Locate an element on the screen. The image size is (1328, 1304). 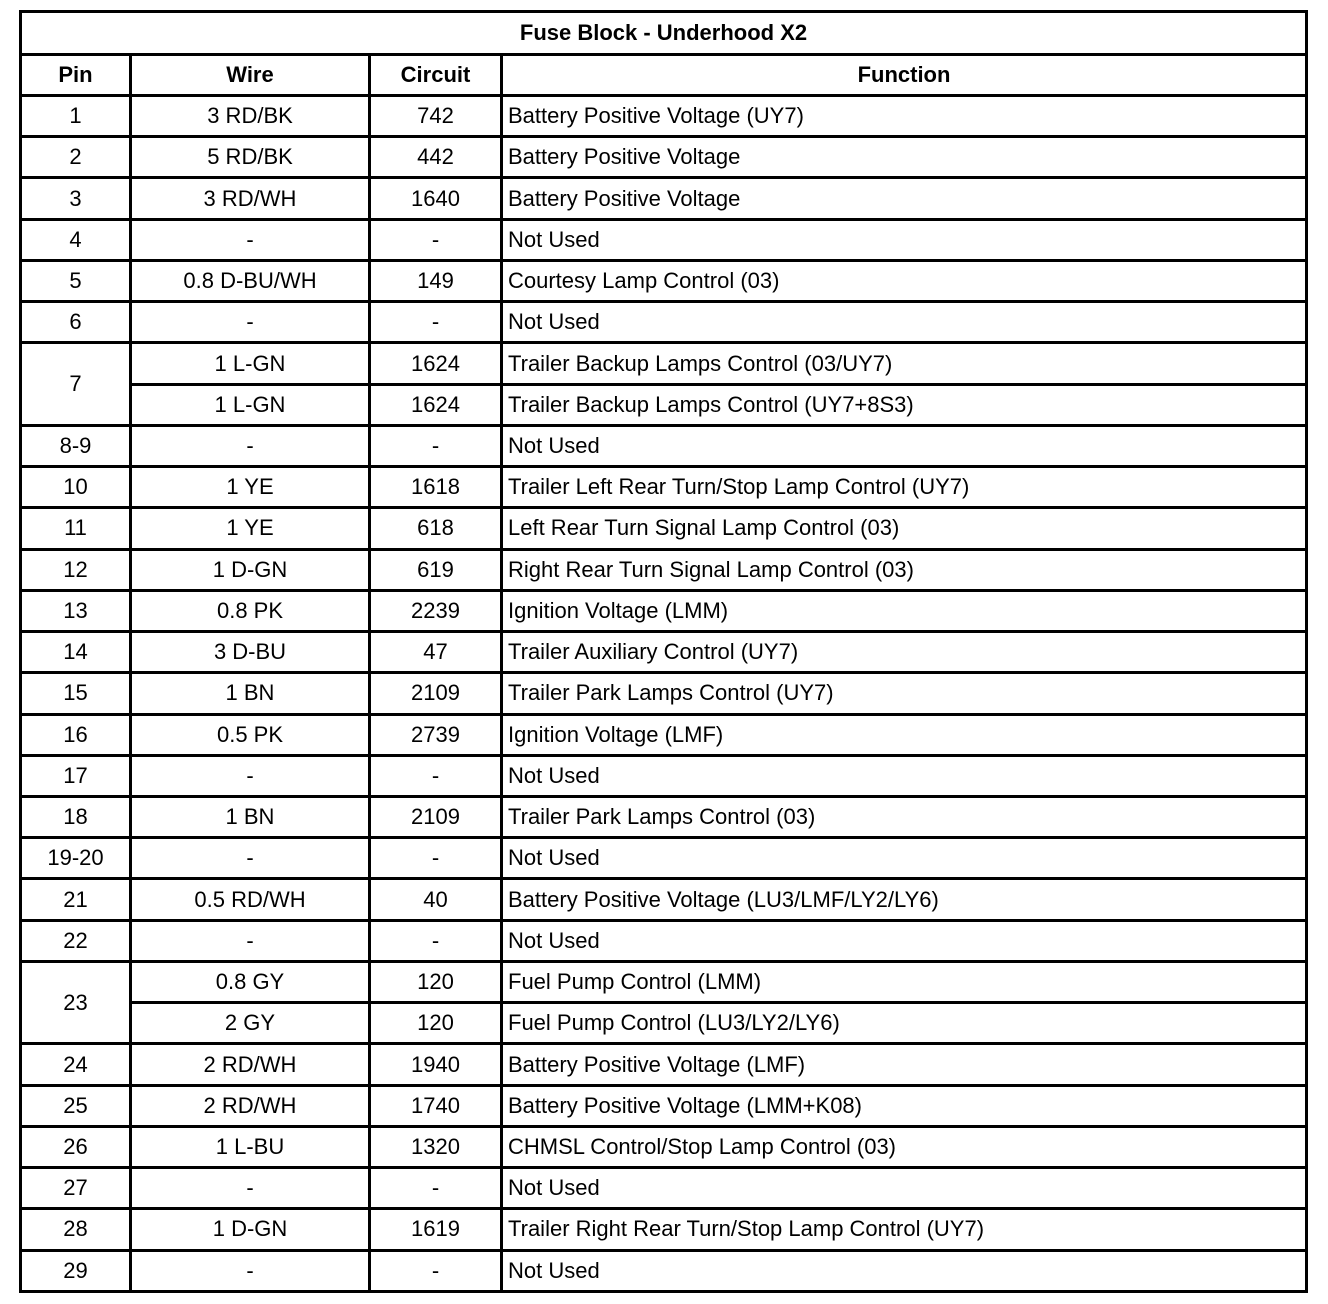
function-cell: Trailer Park Lamps Control (UY7) is located at coordinates (904, 693).